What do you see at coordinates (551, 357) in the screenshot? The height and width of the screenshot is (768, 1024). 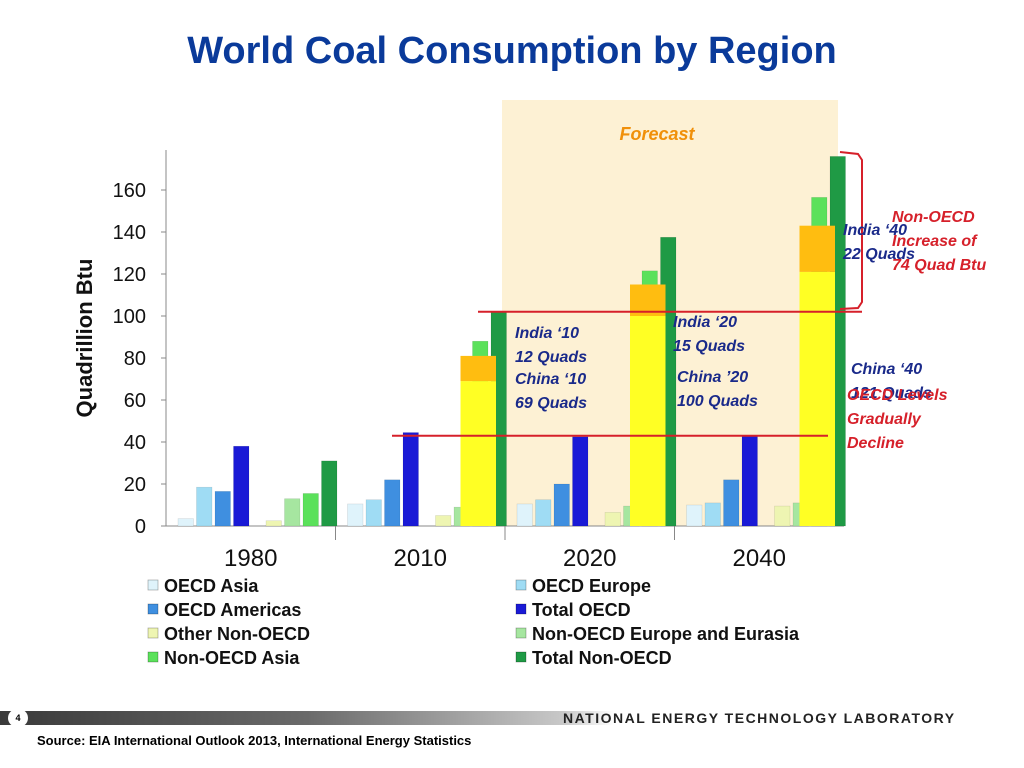 I see `annotation-line: 12 Quads` at bounding box center [551, 357].